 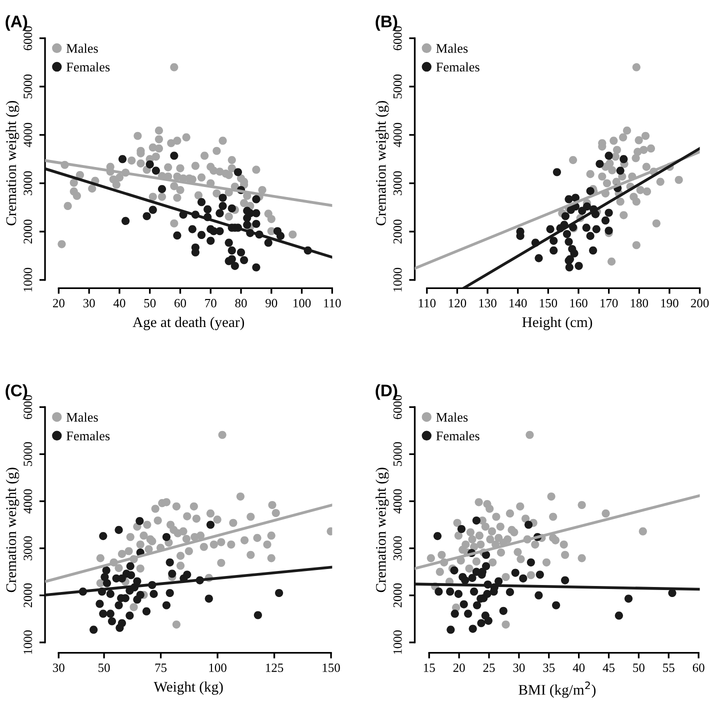 I want to click on x-axis-title: Height (cm), so click(x=557, y=323).